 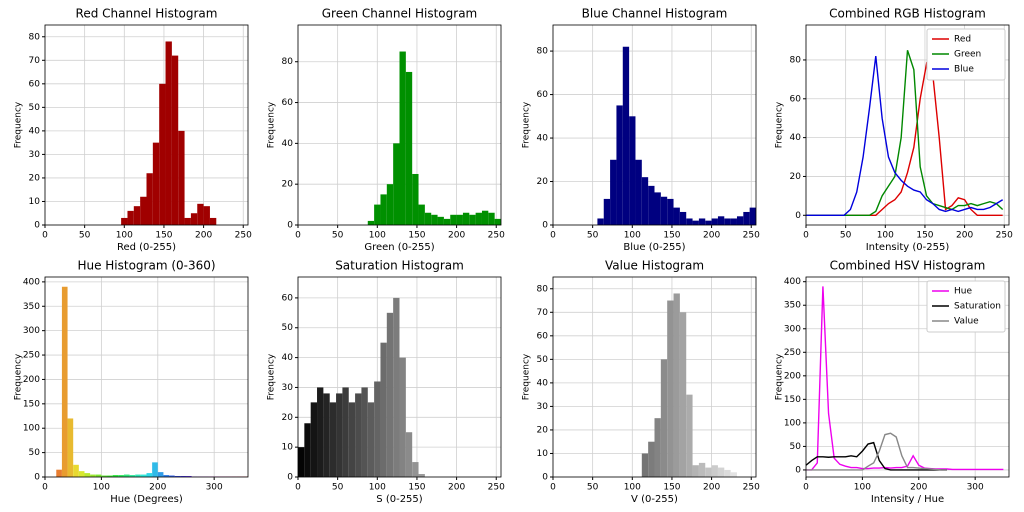 I want to click on x-axis-label: Blue (0-255), so click(x=654, y=247).